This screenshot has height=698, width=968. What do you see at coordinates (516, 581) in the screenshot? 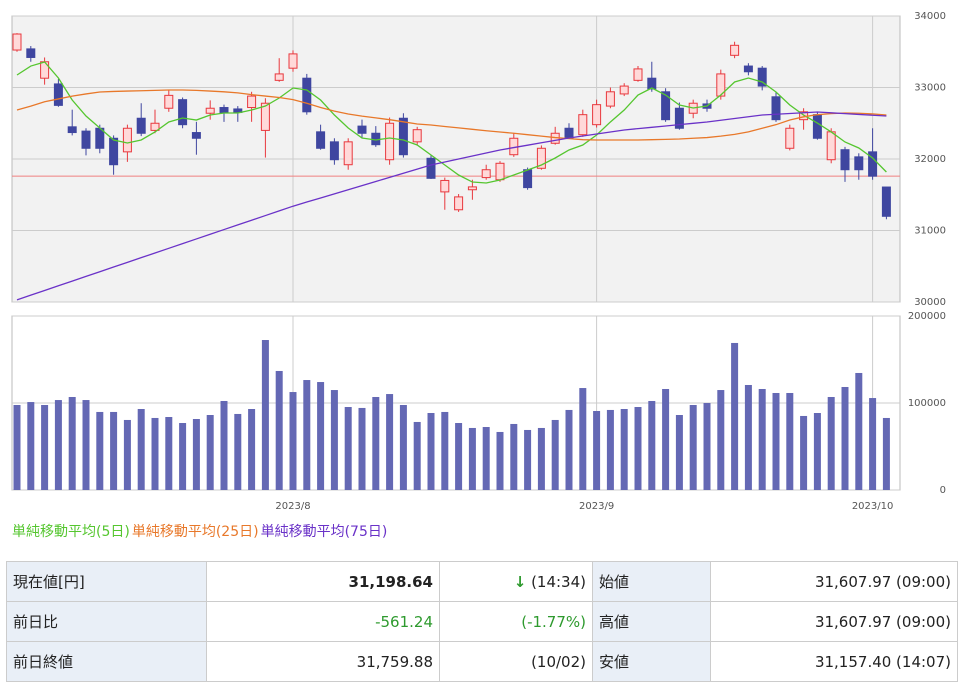
I see `cell-note: ↓ (14:34)` at bounding box center [516, 581].